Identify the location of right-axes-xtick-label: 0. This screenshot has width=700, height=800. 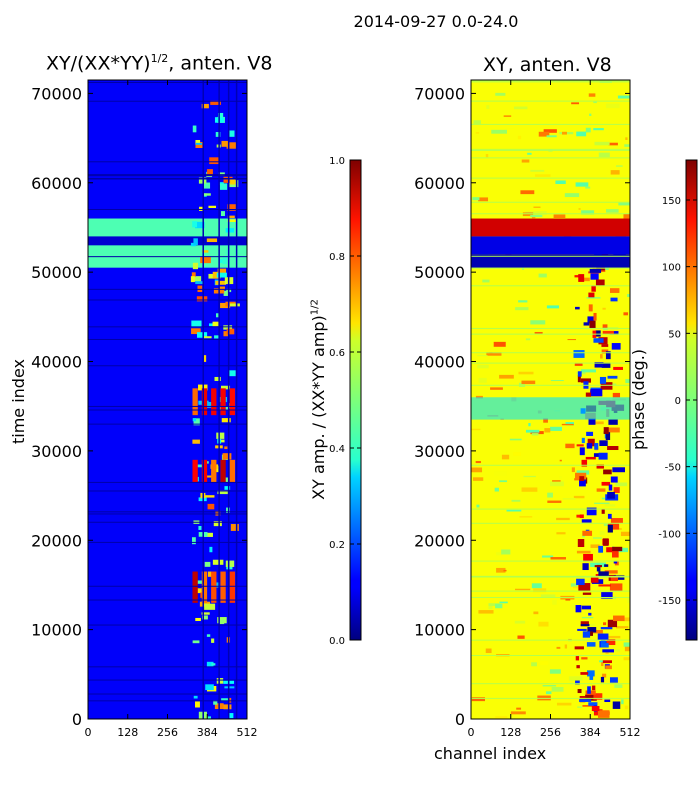
(471, 732).